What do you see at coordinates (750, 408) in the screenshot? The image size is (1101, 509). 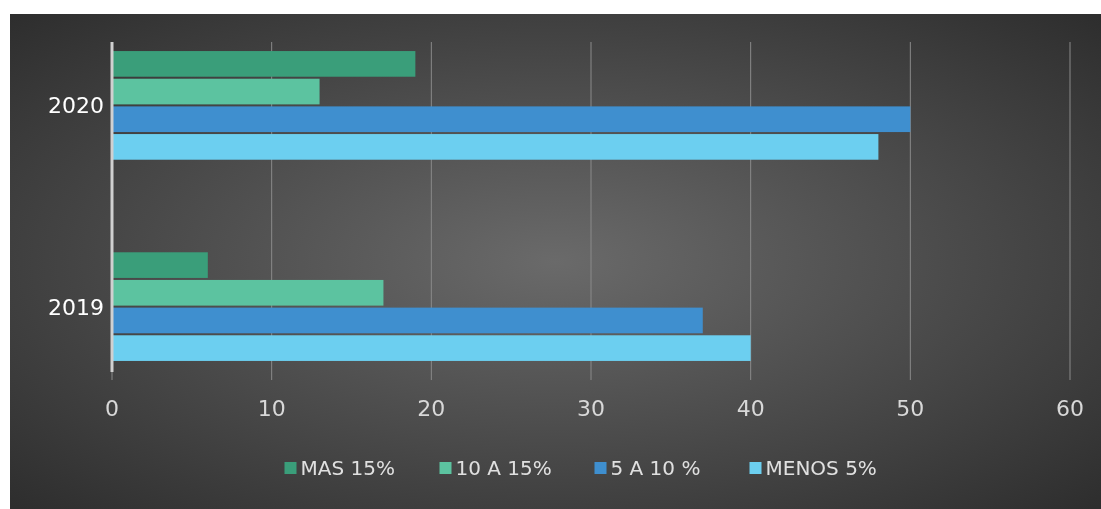 I see `x-tick-label: 40` at bounding box center [750, 408].